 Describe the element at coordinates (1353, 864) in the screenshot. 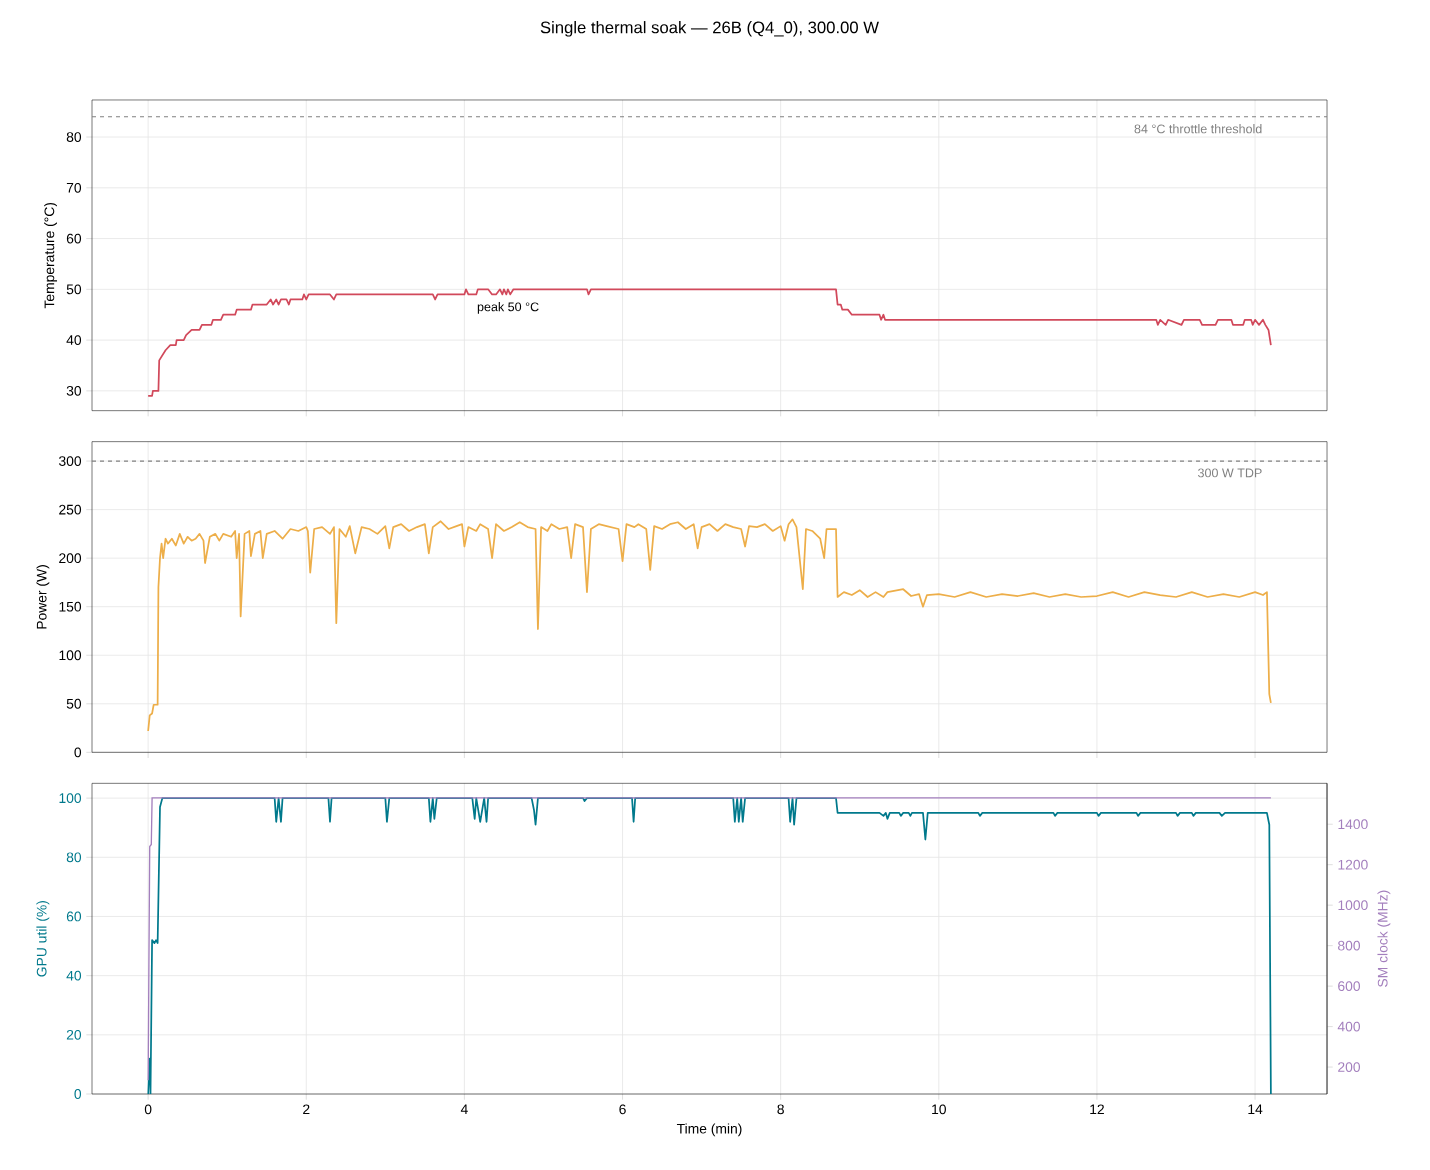

I see `y2-tick-label: 1200` at that location.